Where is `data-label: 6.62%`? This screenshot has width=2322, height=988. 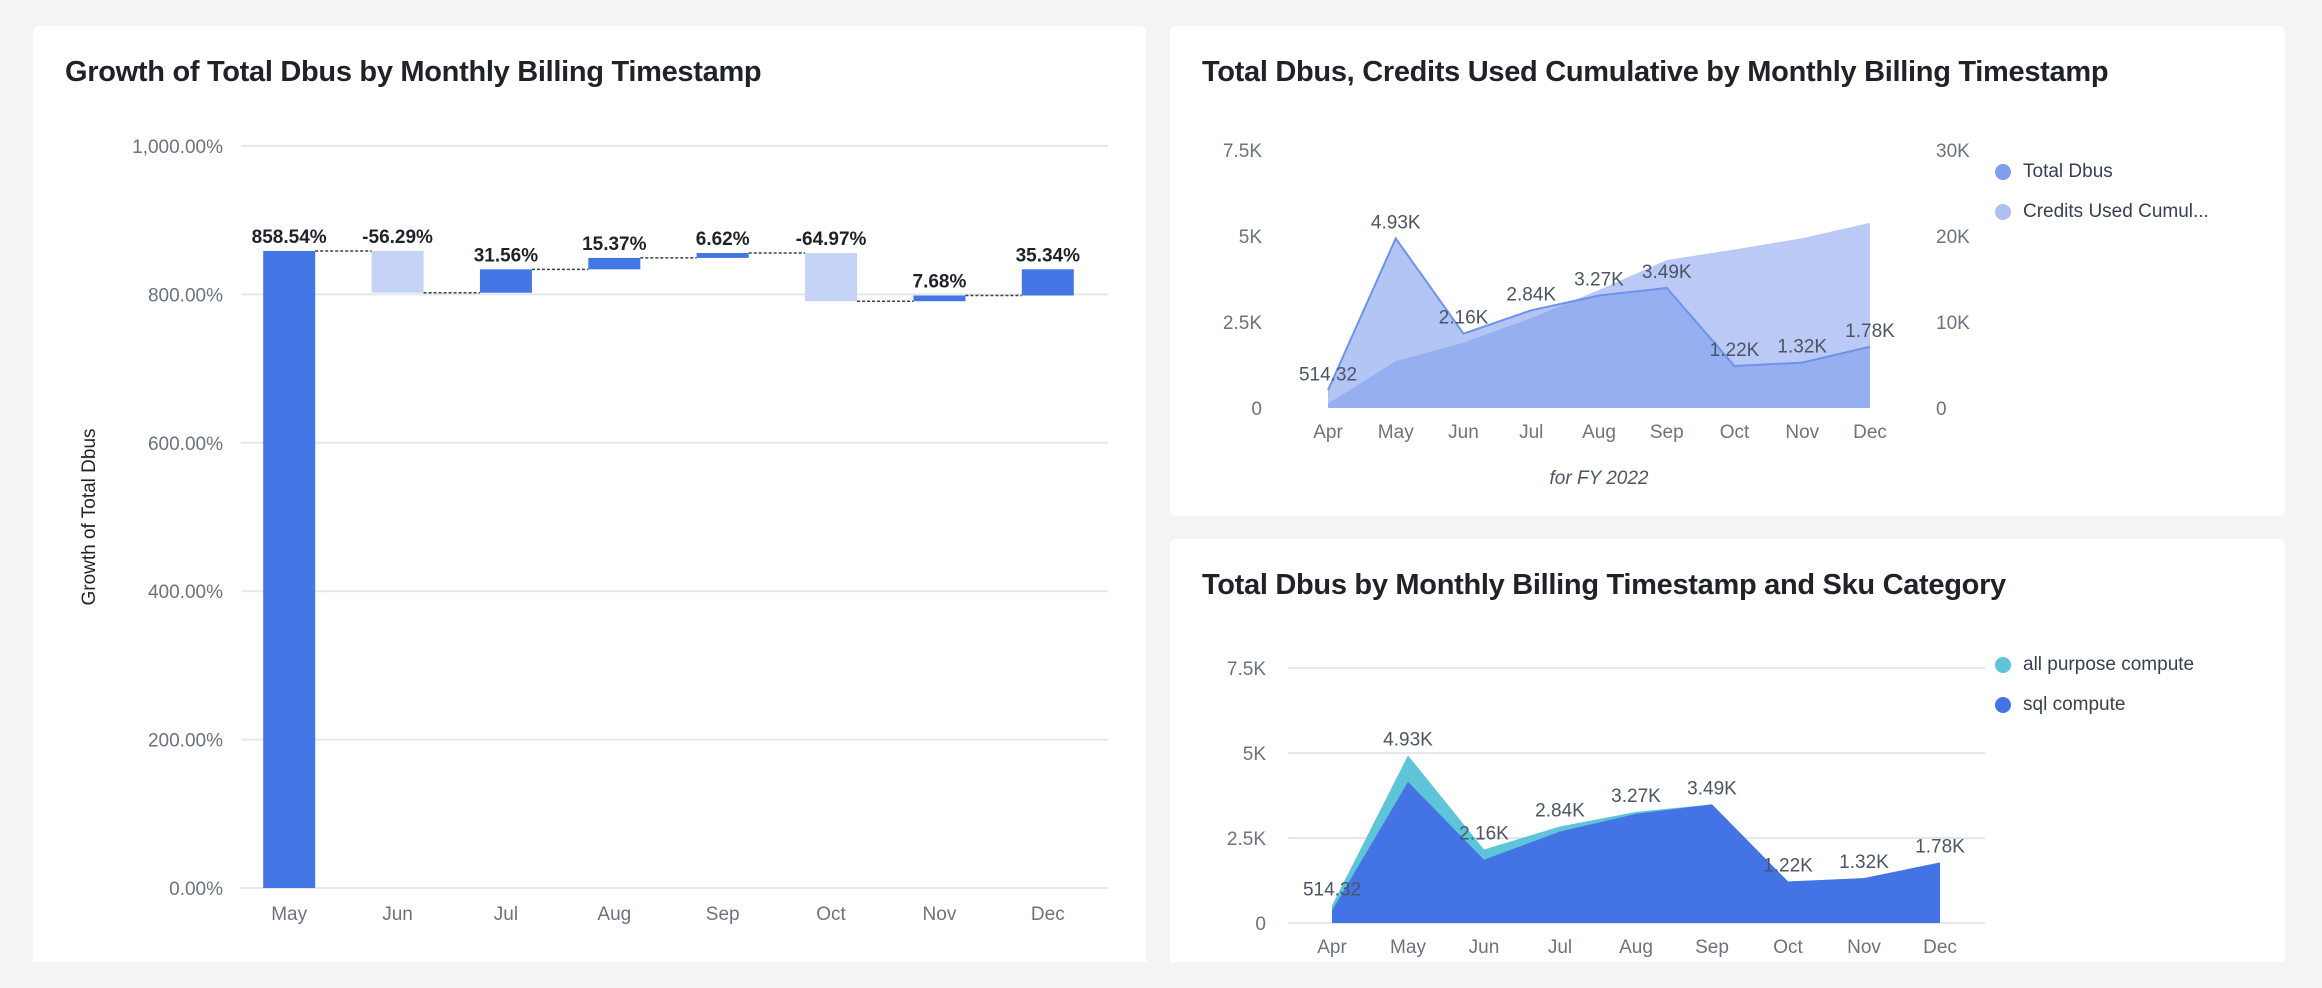 data-label: 6.62% is located at coordinates (723, 239).